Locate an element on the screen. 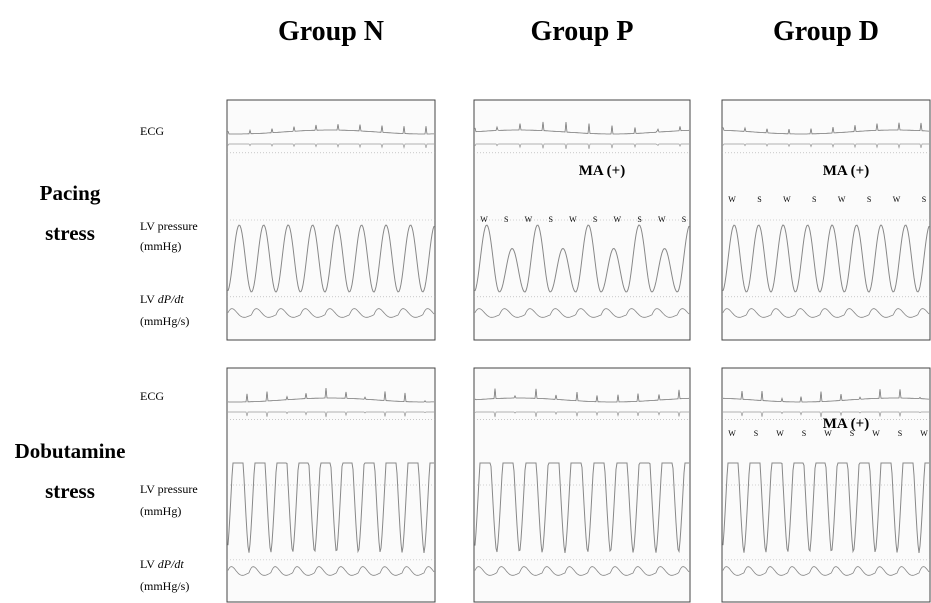  column-header: Group P is located at coordinates (582, 31).